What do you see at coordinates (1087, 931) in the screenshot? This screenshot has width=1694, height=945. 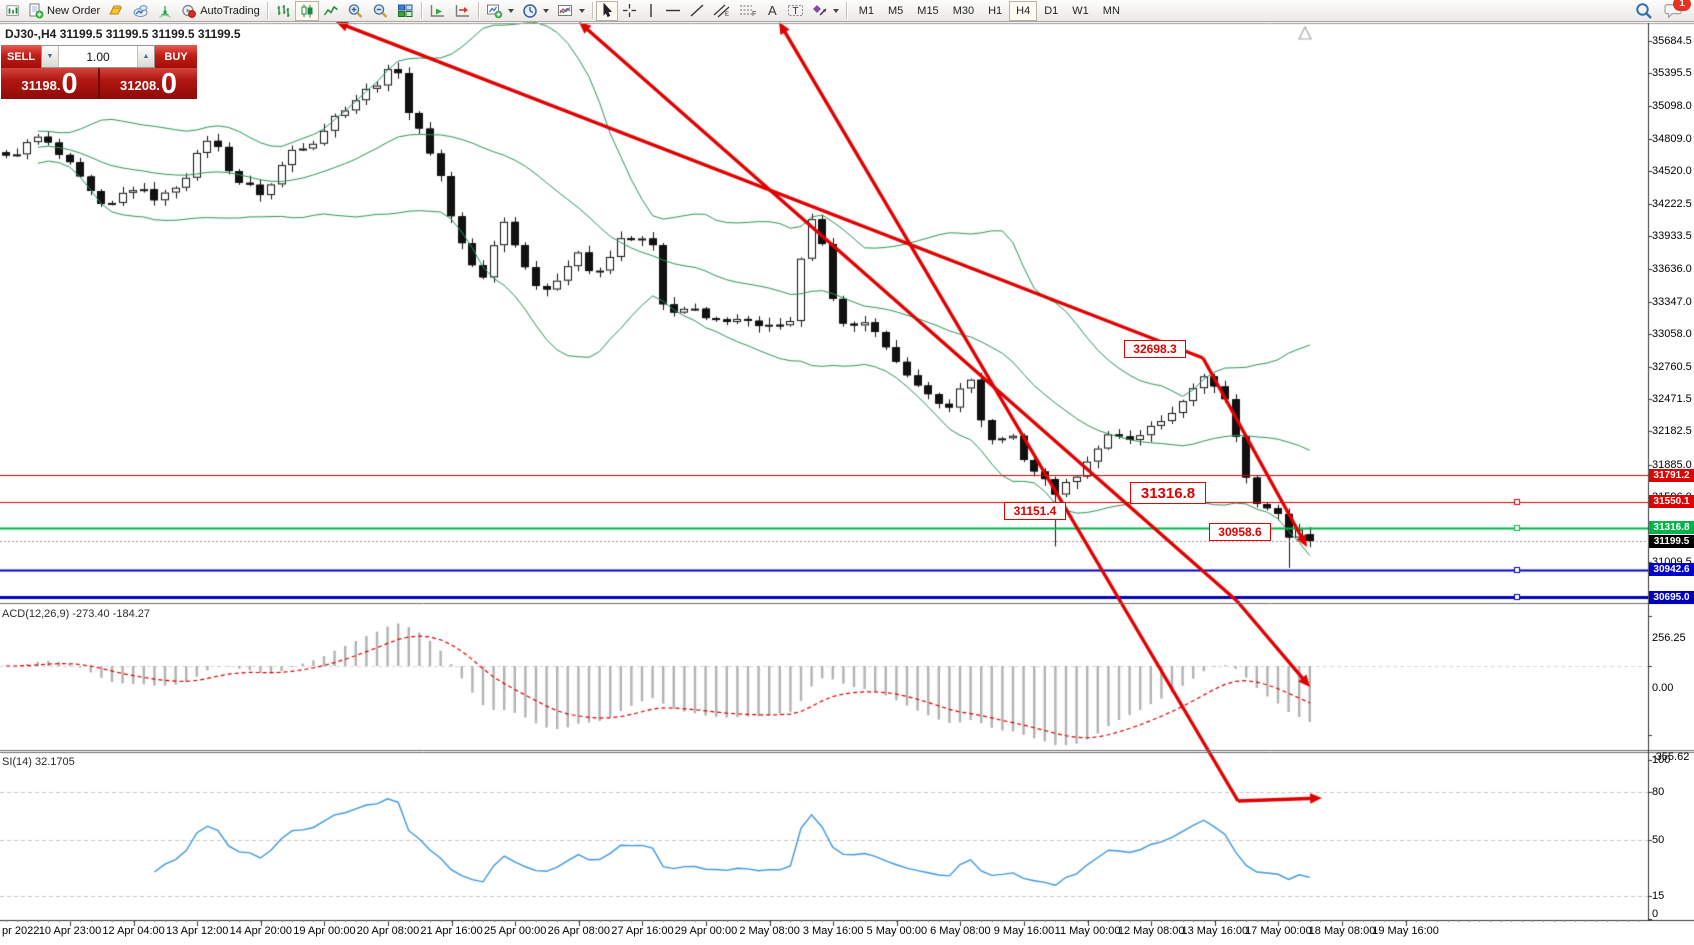 I see `time-axis-label: 11 May 00:00` at bounding box center [1087, 931].